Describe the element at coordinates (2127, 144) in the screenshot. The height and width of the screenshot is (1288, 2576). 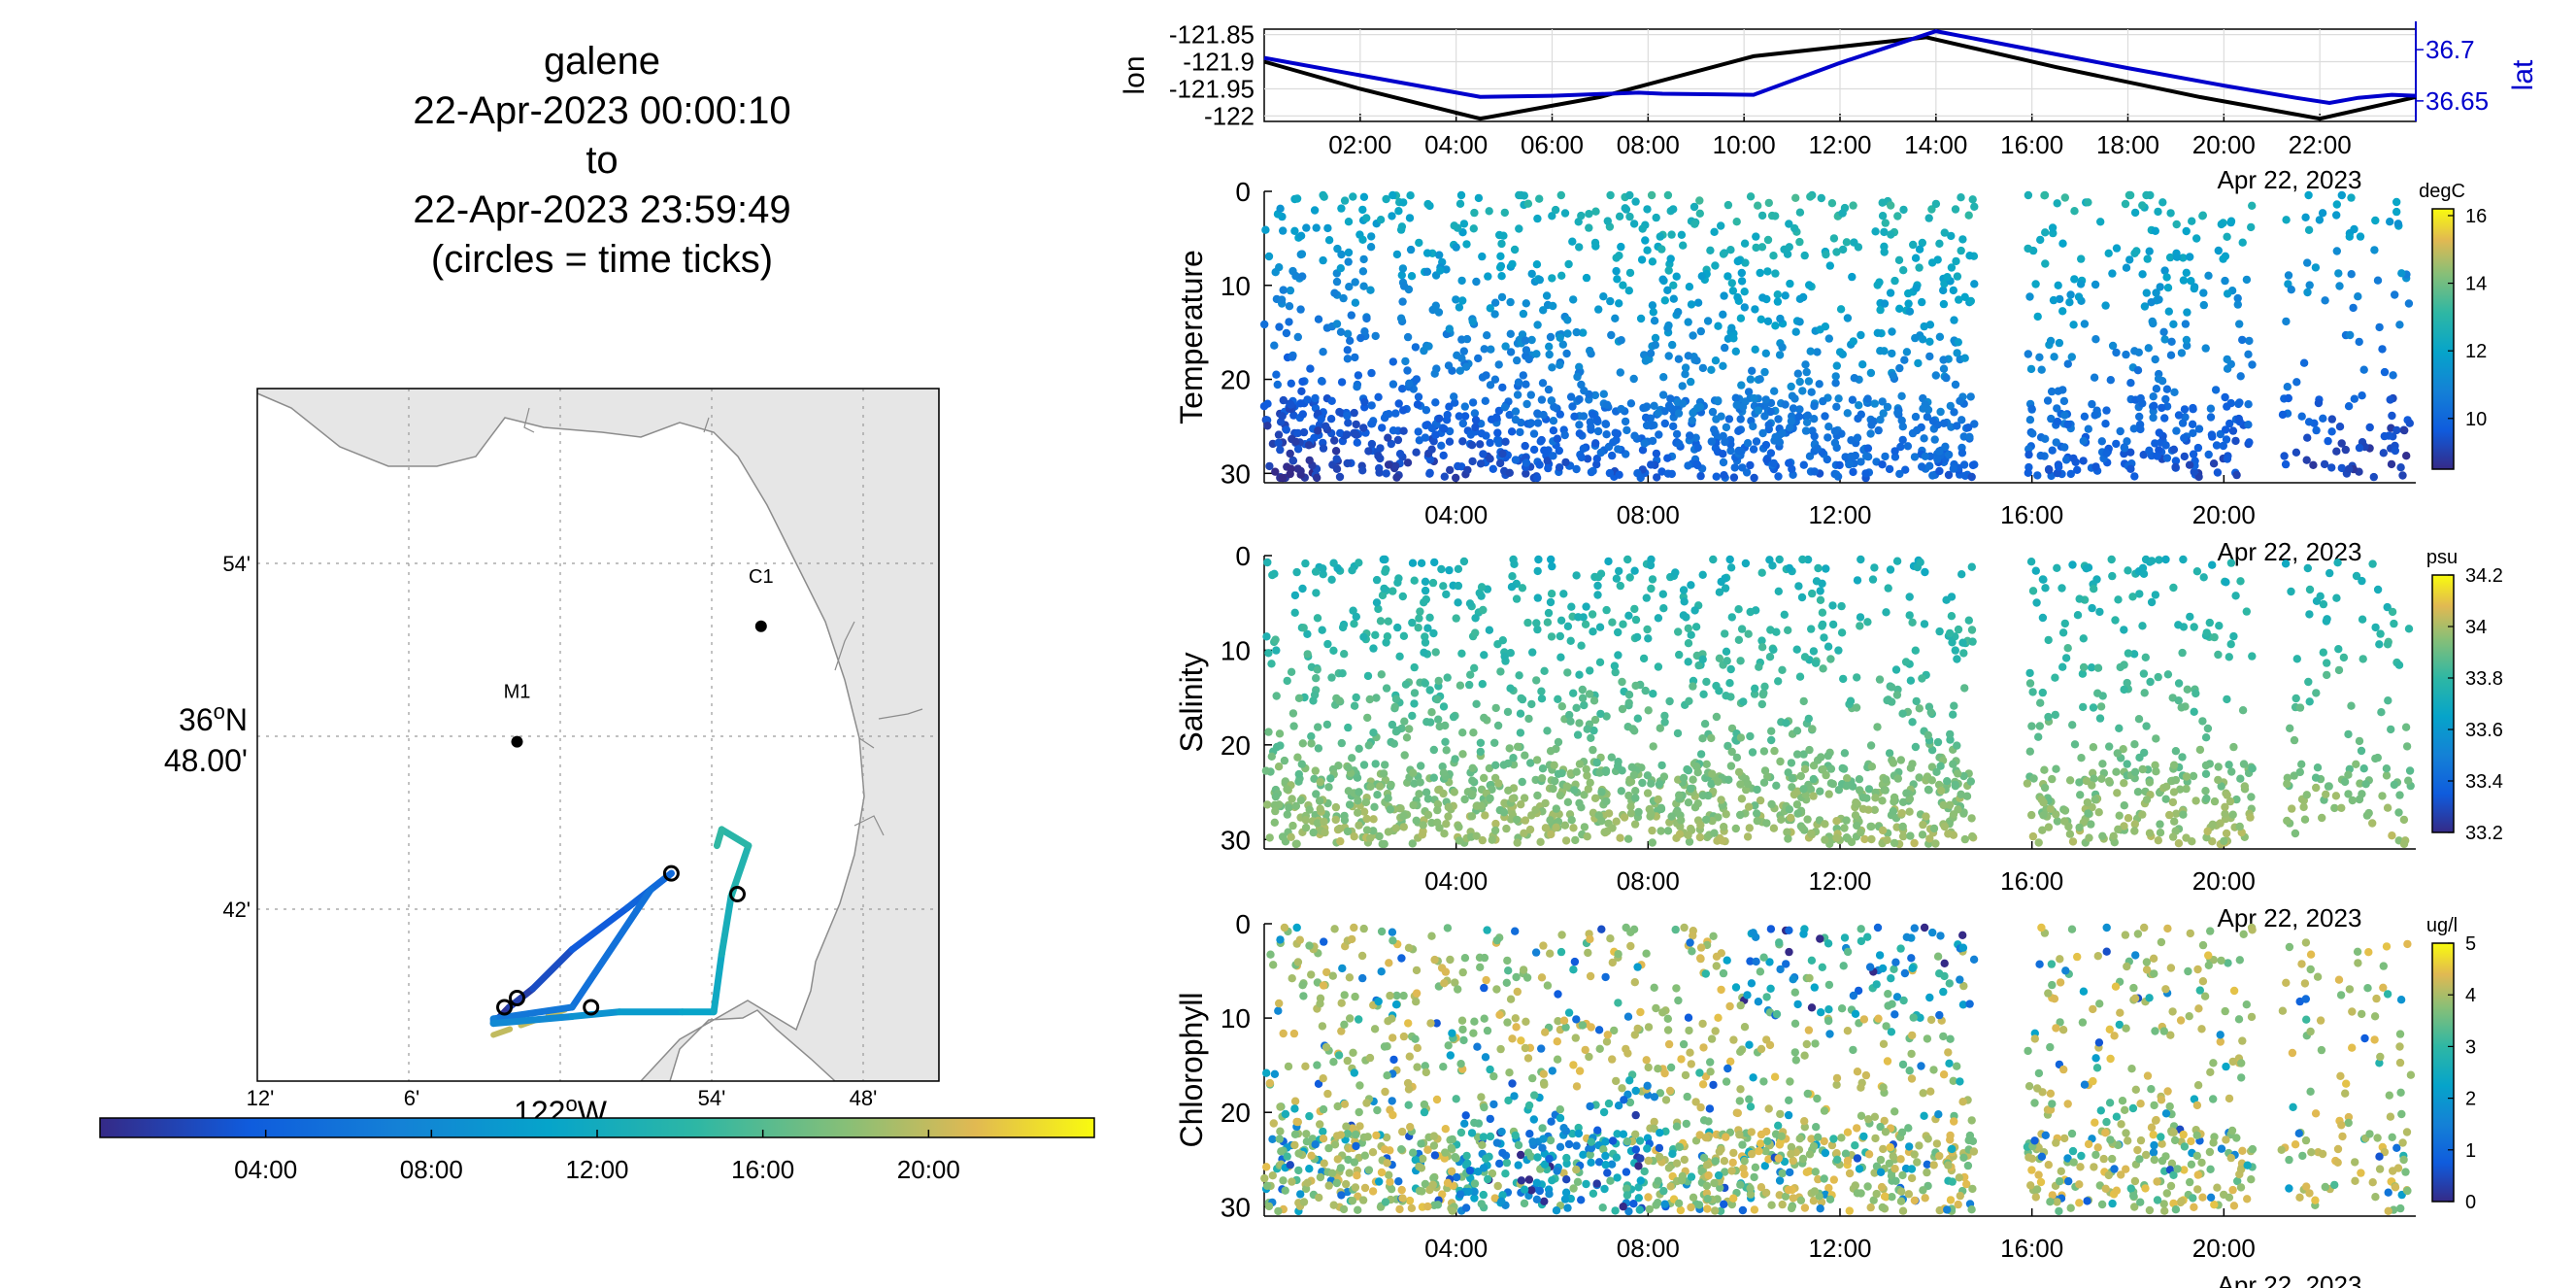
I see `position-x-tick-label: 18:00` at that location.